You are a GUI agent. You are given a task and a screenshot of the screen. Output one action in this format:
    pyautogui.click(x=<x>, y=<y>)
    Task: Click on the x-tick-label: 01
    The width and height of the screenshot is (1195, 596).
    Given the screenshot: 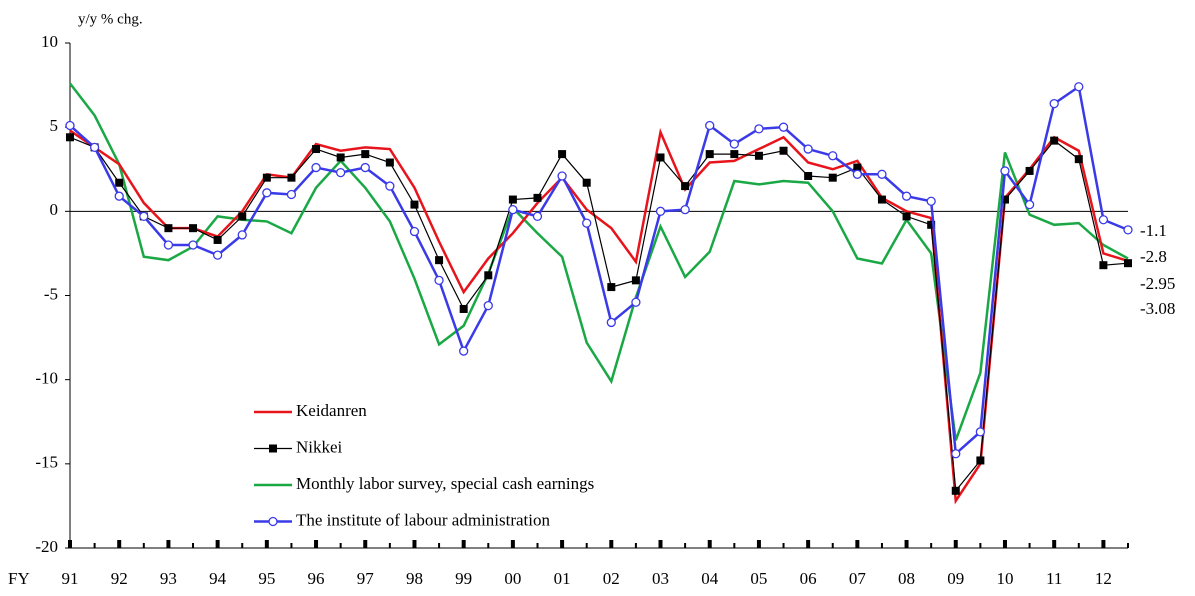 What is the action you would take?
    pyautogui.click(x=562, y=578)
    